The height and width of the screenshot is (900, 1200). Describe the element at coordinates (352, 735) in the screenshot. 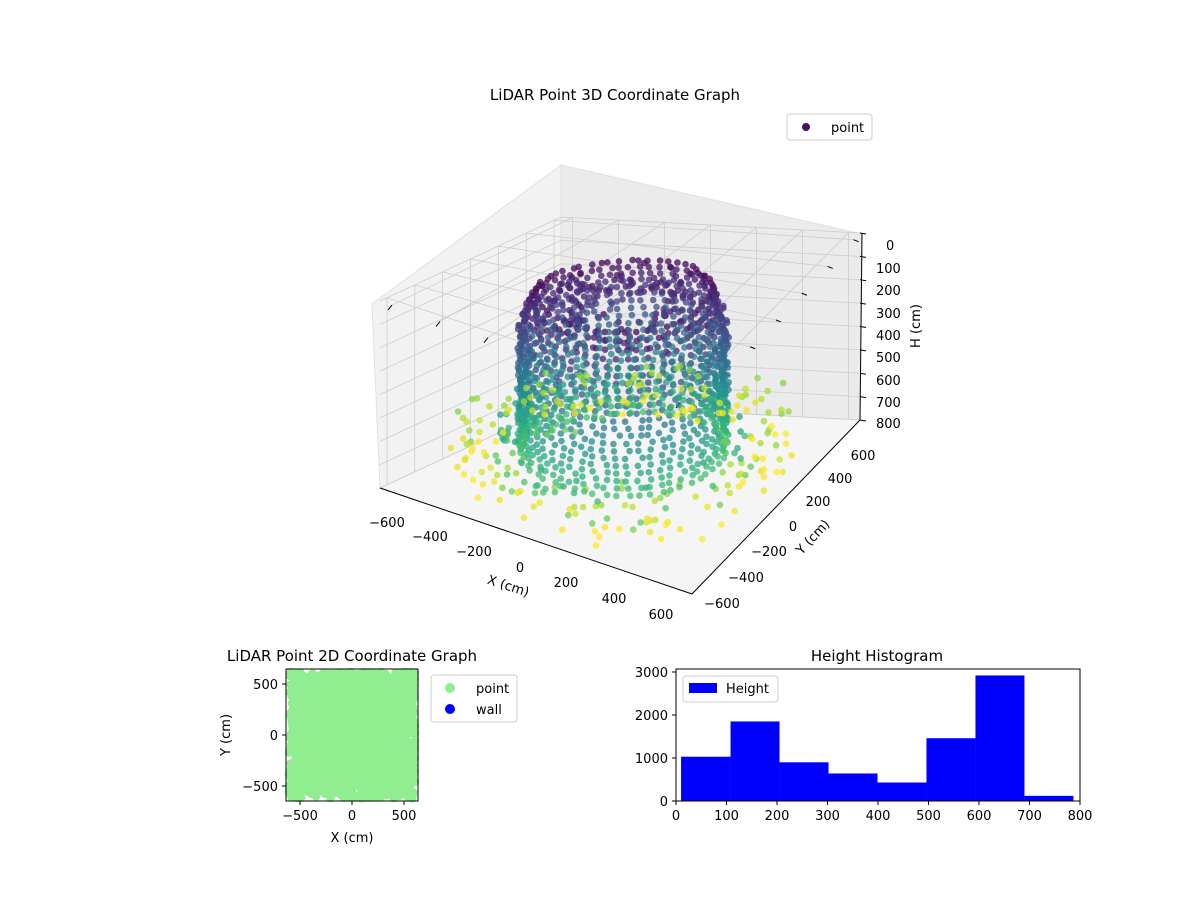

I see `point-map-2d` at that location.